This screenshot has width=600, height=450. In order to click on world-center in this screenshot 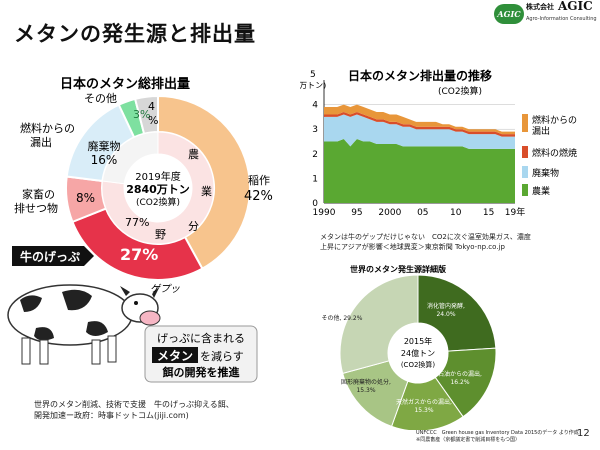, I will do `click(418, 353)`.